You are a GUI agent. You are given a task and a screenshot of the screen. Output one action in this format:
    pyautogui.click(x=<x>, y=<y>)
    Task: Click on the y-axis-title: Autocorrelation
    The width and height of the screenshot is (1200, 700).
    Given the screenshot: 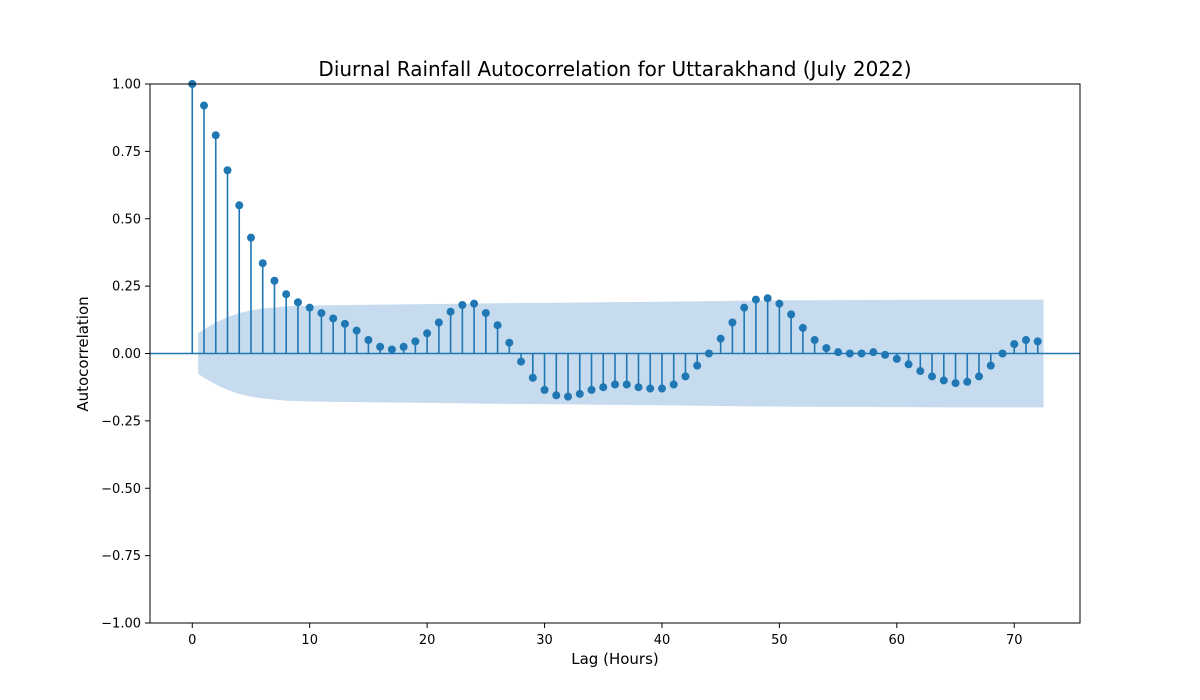 What is the action you would take?
    pyautogui.click(x=83, y=353)
    